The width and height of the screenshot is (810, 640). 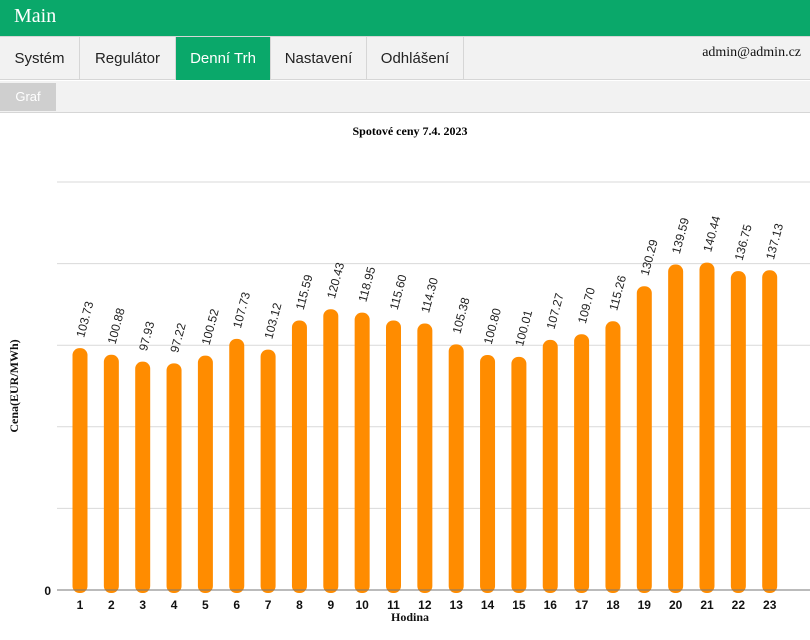 I want to click on x-tick-11: 11, so click(x=393, y=605).